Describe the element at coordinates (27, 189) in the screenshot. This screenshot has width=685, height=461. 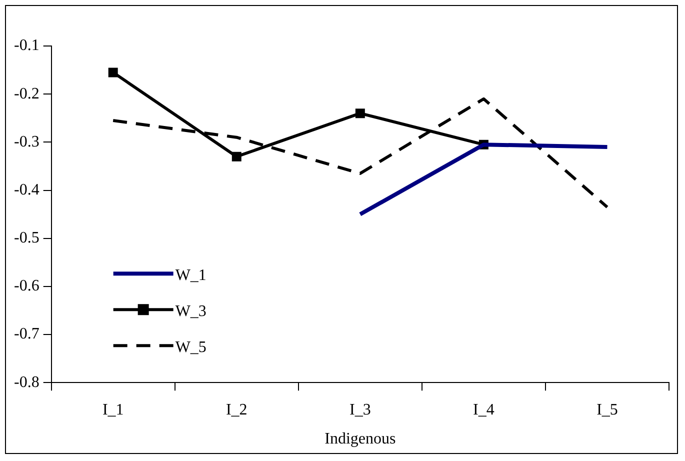
I see `y-tick-label: -0.4` at that location.